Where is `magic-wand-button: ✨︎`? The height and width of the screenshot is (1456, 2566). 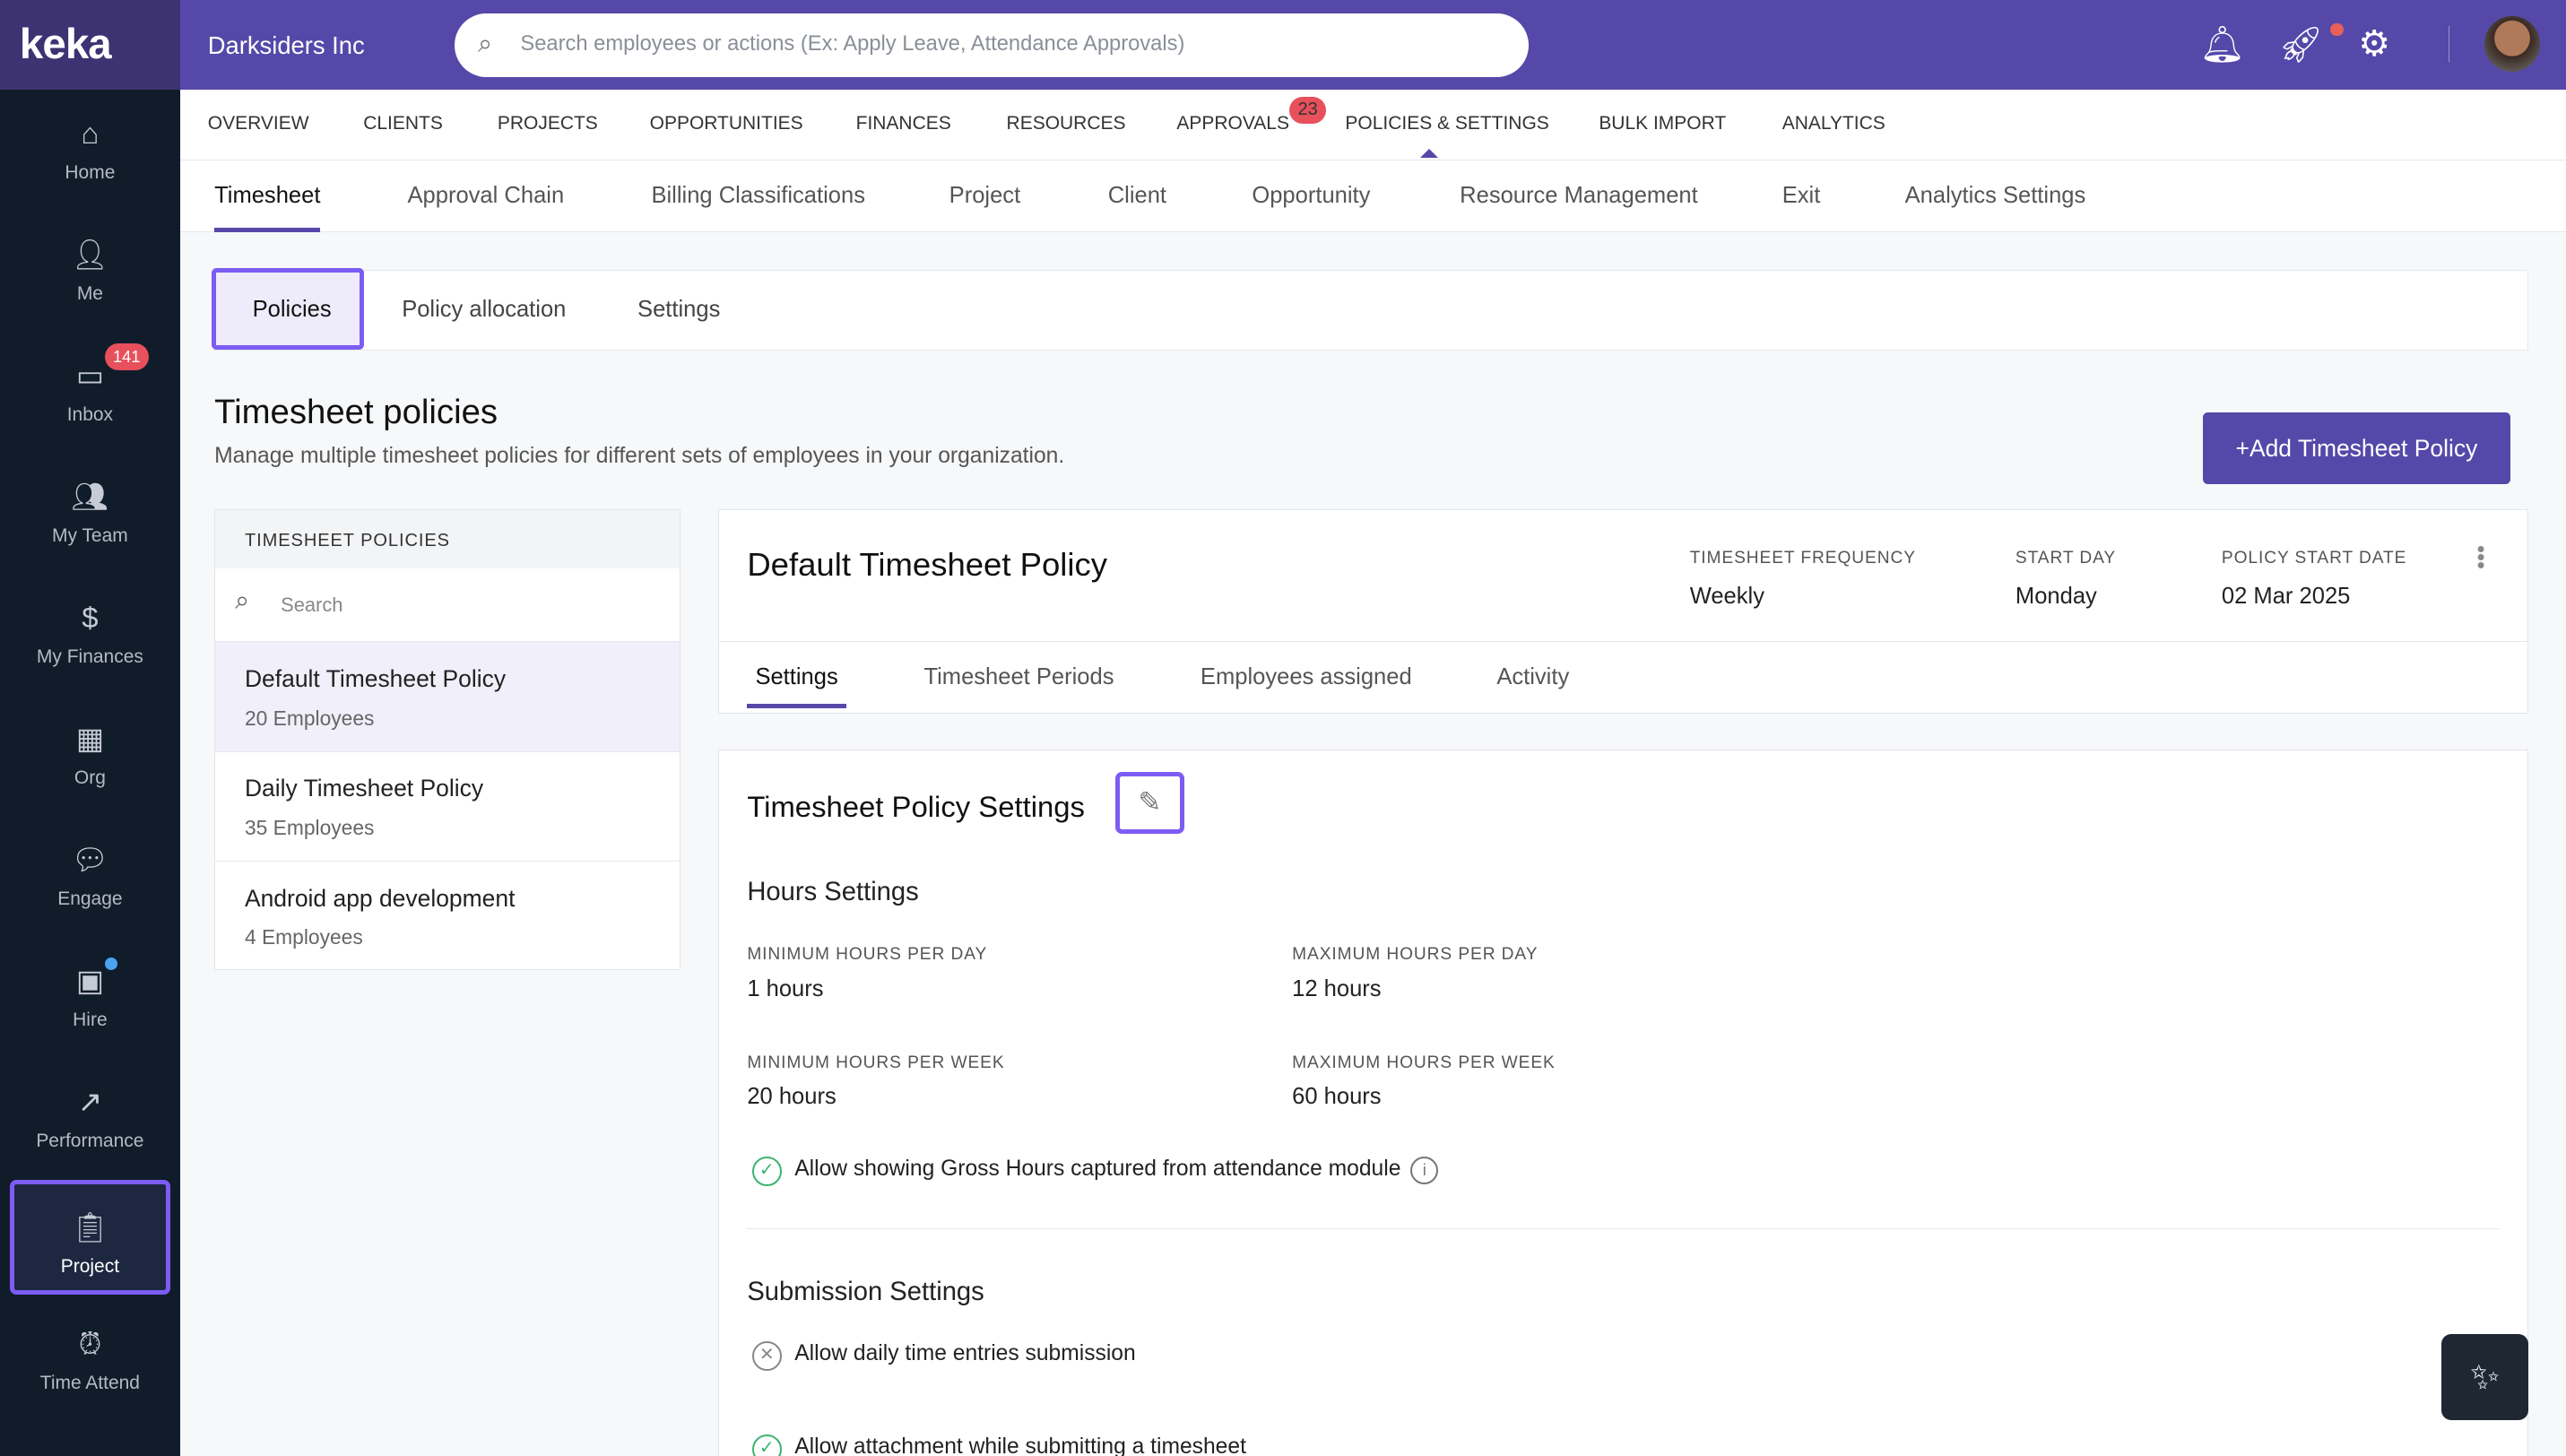 magic-wand-button: ✨︎ is located at coordinates (2485, 1377).